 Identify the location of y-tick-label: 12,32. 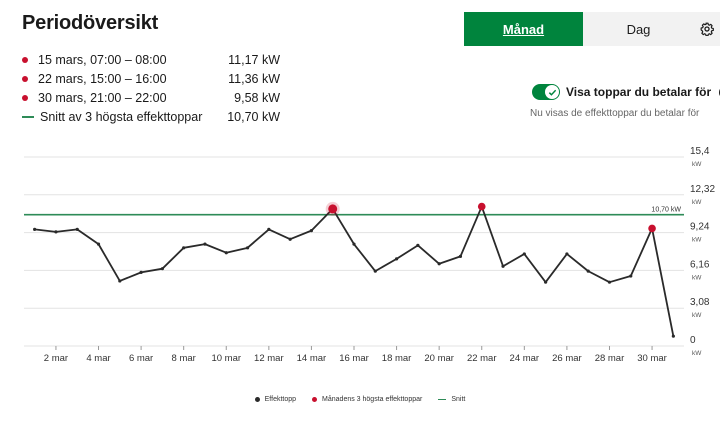
(702, 189).